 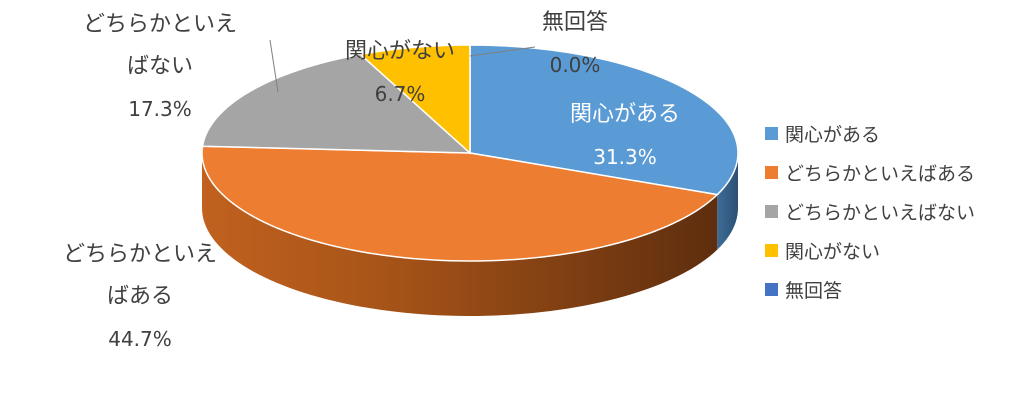 What do you see at coordinates (575, 65) in the screenshot?
I see `slice-value: 0.0%` at bounding box center [575, 65].